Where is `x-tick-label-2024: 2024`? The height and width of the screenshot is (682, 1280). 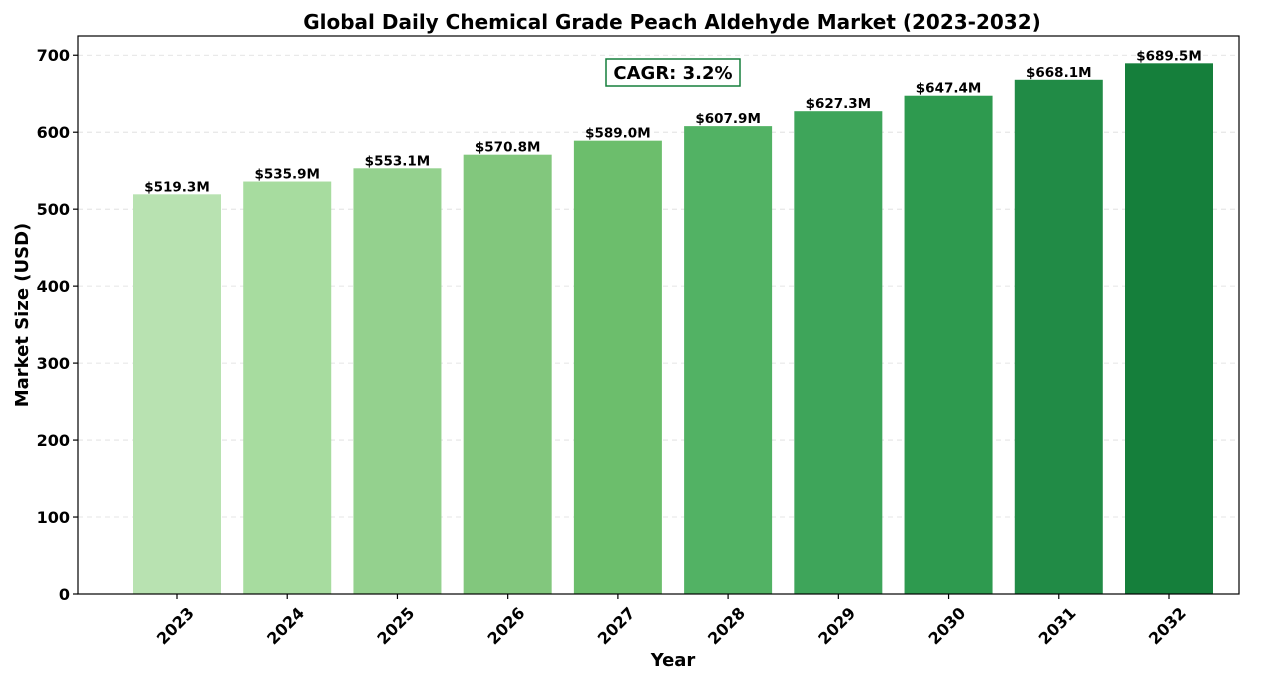
x-tick-label-2024: 2024 is located at coordinates (285, 625).